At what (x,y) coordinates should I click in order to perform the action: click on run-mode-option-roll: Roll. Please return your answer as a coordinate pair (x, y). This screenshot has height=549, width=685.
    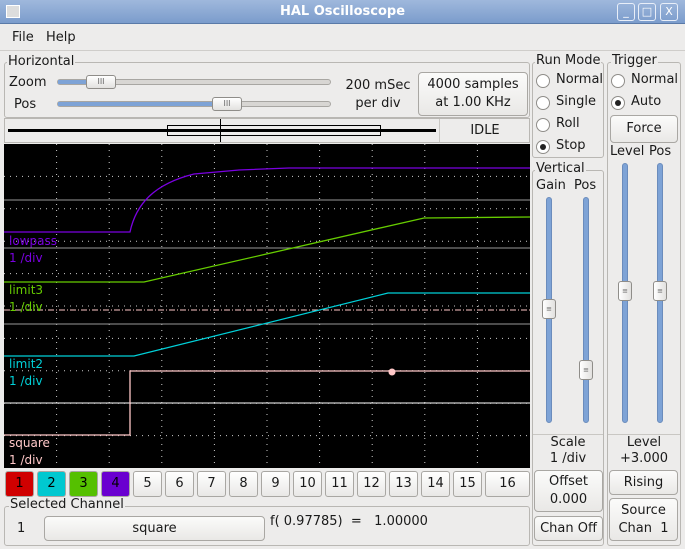
    Looking at the image, I should click on (568, 123).